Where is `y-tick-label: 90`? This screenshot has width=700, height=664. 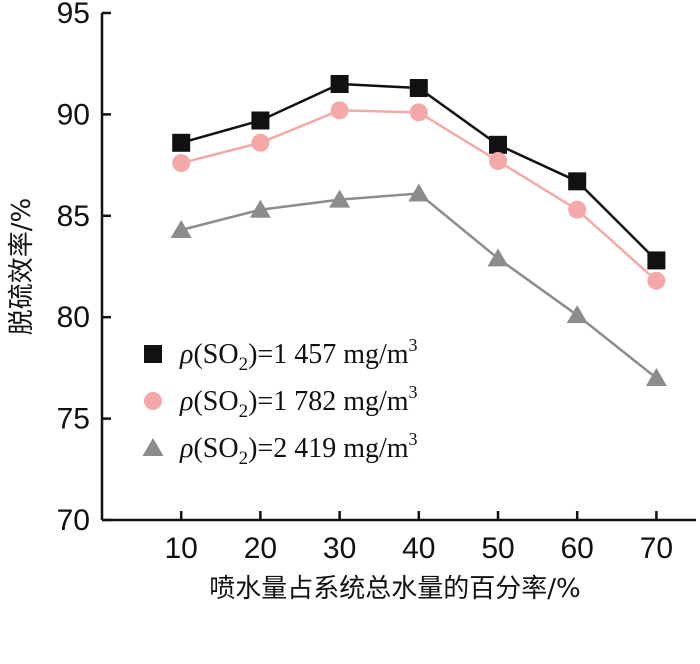 y-tick-label: 90 is located at coordinates (73, 114).